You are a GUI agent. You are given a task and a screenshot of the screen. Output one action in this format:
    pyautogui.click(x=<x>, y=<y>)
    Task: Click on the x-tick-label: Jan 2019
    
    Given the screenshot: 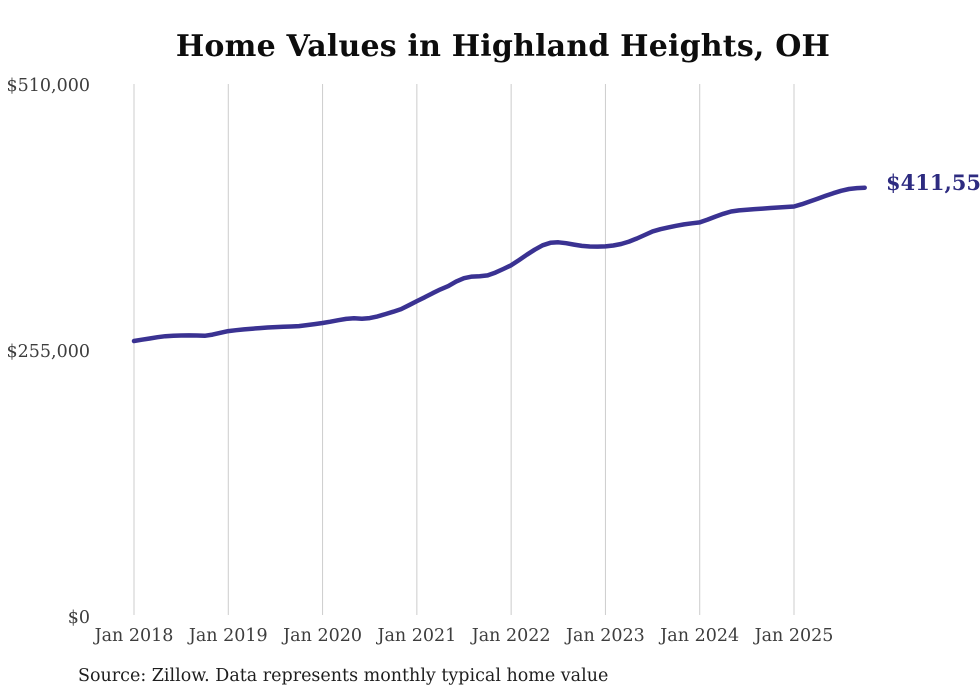 What is the action you would take?
    pyautogui.click(x=227, y=636)
    